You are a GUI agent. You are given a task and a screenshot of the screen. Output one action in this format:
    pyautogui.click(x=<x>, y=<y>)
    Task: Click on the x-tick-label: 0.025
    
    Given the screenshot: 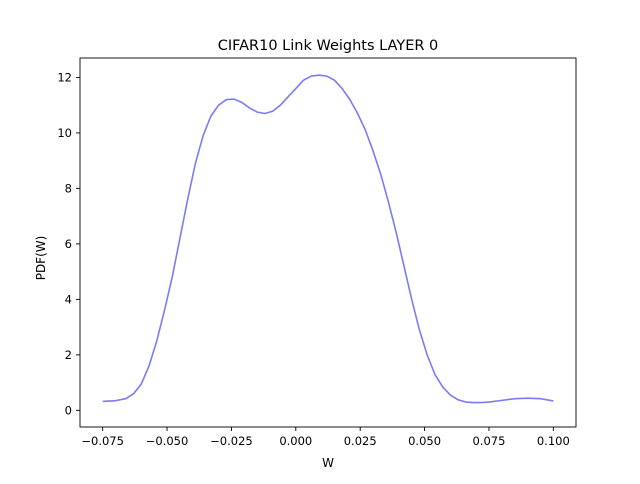 What is the action you would take?
    pyautogui.click(x=360, y=441)
    